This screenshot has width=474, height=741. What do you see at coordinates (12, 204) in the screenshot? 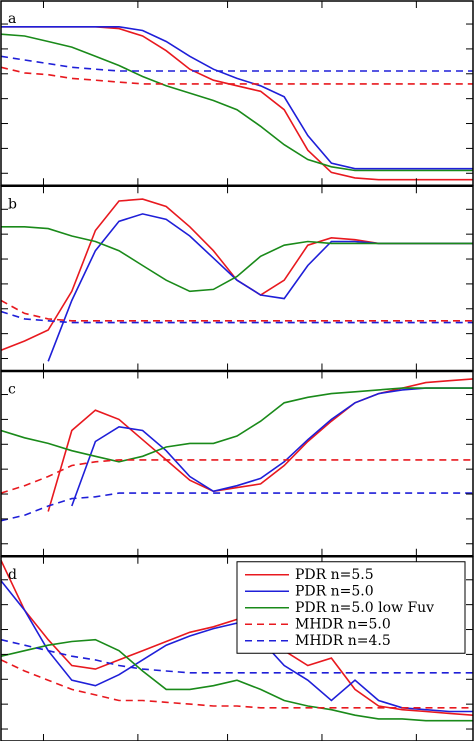
I see `panel-label: b` at bounding box center [12, 204].